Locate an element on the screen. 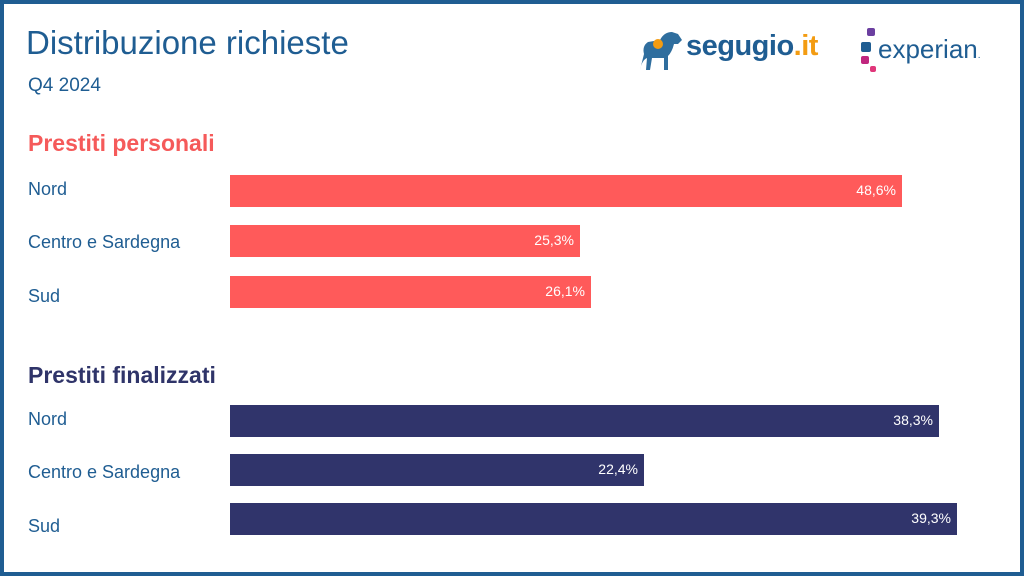 The width and height of the screenshot is (1024, 576). data-label: 48,6% is located at coordinates (876, 190).